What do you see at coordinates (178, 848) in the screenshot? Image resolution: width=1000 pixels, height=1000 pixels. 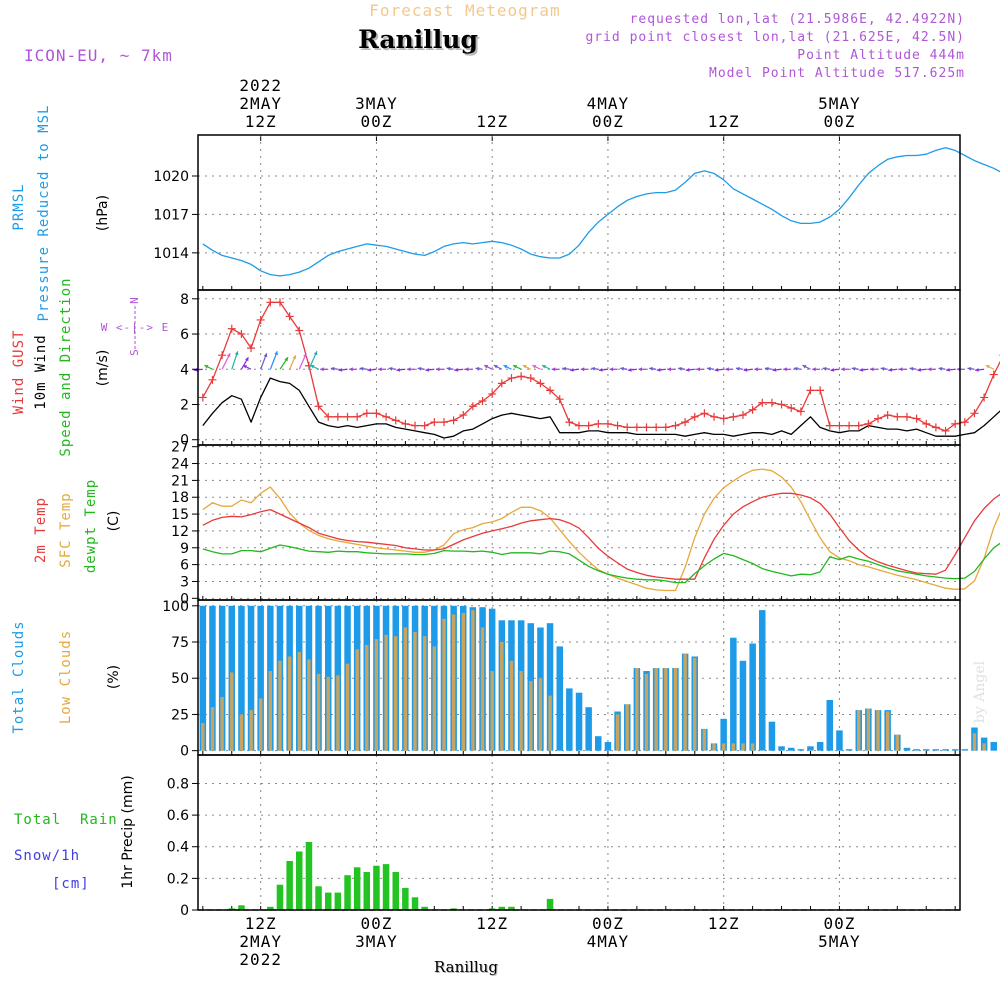 I see `y-tick-label: 0.4` at bounding box center [178, 848].